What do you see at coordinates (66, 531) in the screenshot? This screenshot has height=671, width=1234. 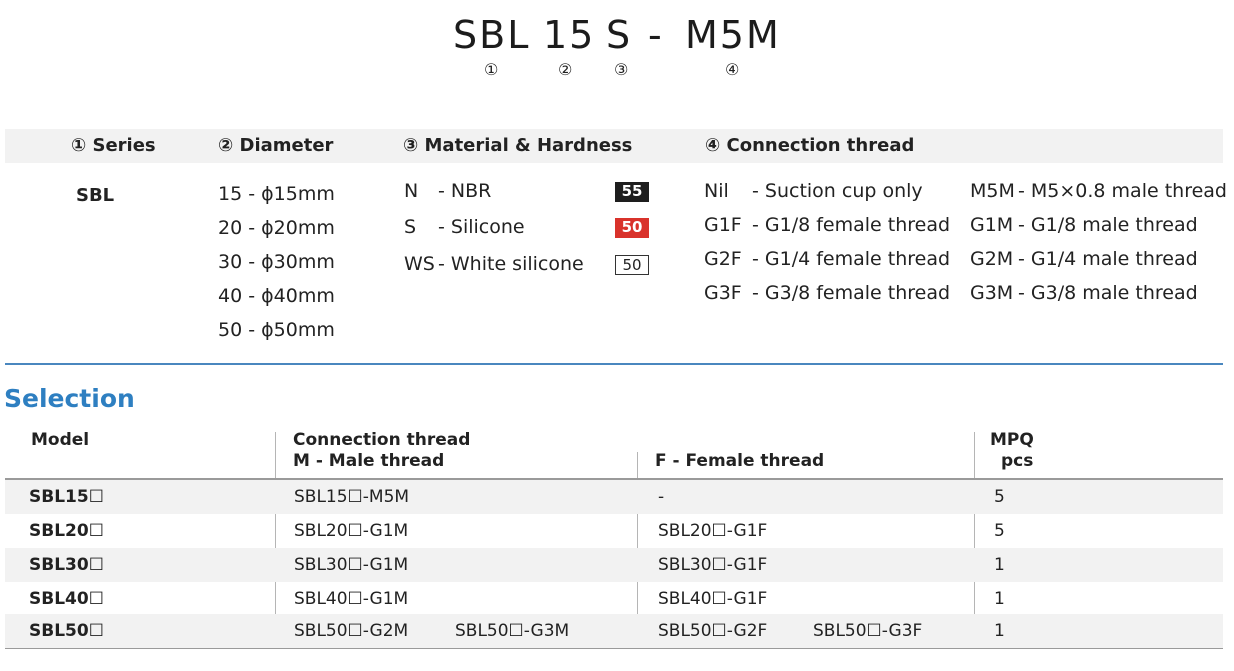 I see `row-model: SBL20☐` at bounding box center [66, 531].